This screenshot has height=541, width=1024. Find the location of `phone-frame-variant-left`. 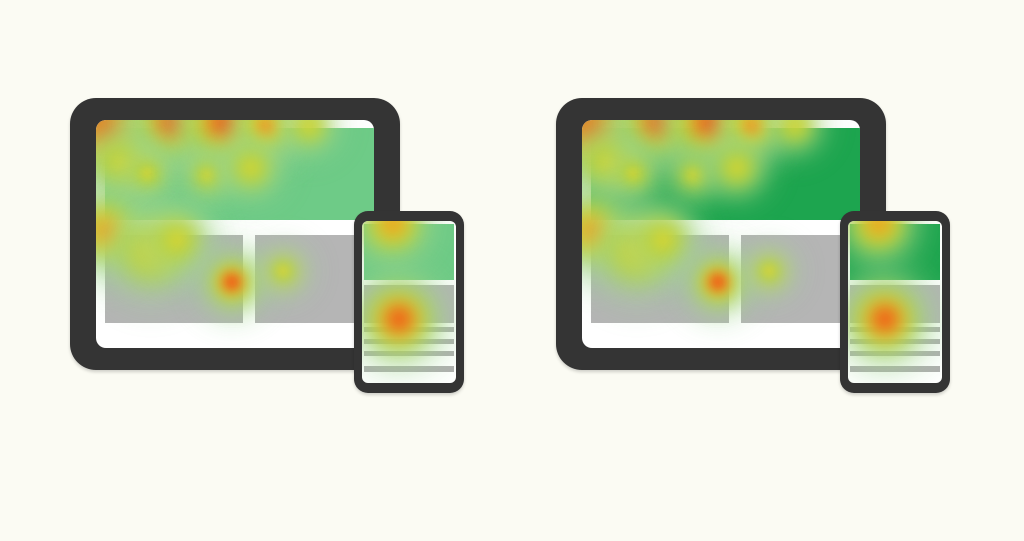

phone-frame-variant-left is located at coordinates (409, 302).